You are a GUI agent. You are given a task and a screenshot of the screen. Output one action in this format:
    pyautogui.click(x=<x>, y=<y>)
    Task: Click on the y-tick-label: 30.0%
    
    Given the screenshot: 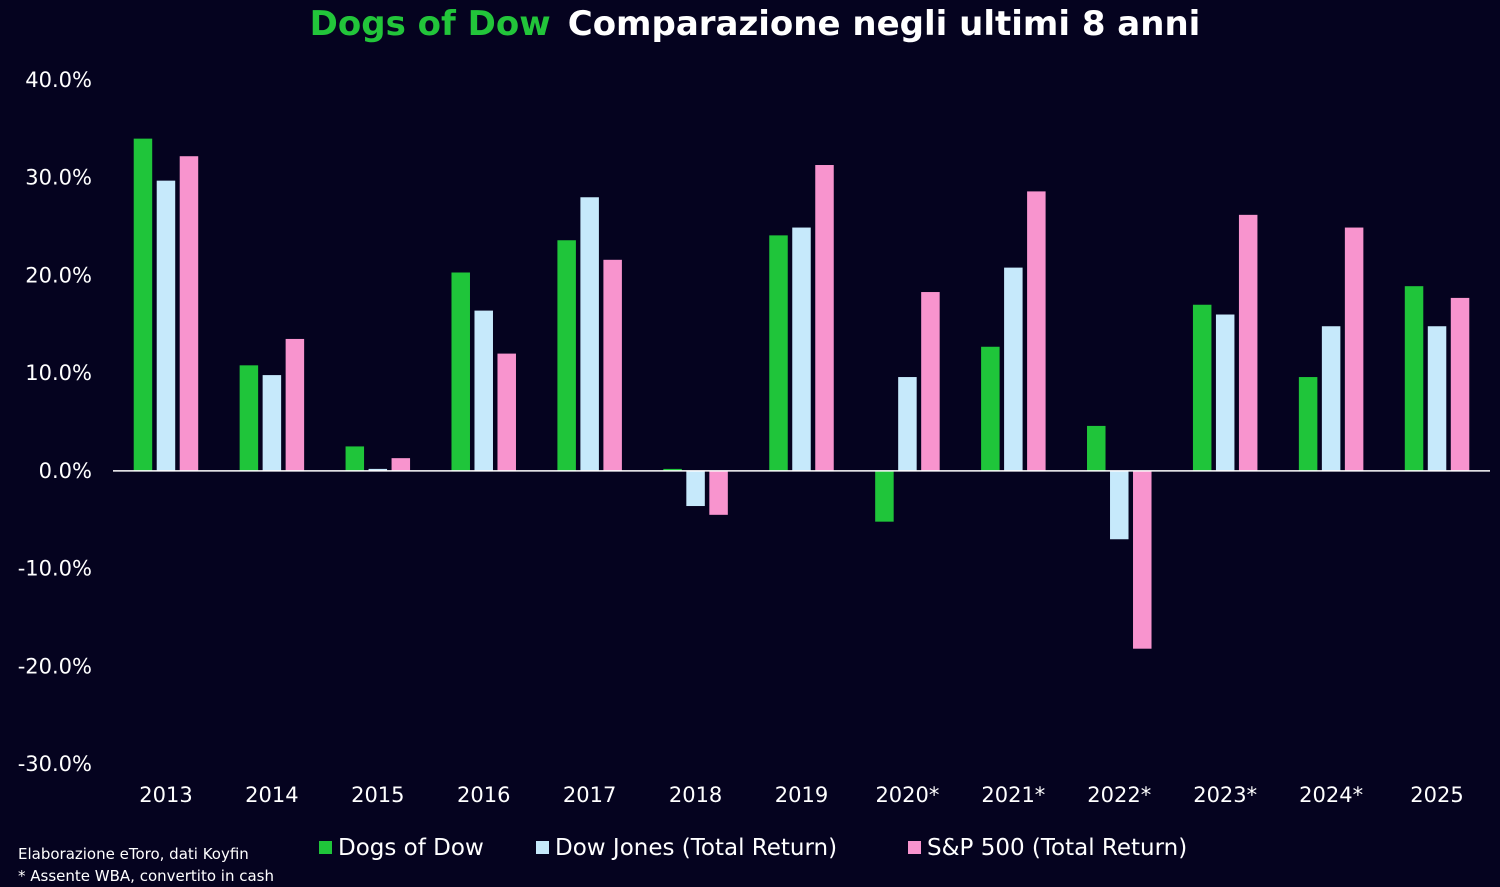 What is the action you would take?
    pyautogui.click(x=58, y=178)
    